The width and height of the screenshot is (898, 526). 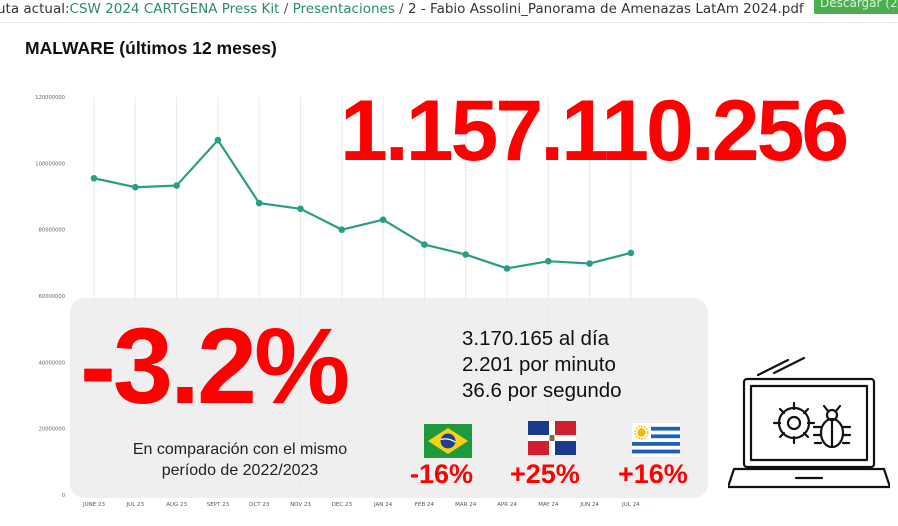 What do you see at coordinates (383, 505) in the screenshot?
I see `chart-x-tick-label: JAN 24` at bounding box center [383, 505].